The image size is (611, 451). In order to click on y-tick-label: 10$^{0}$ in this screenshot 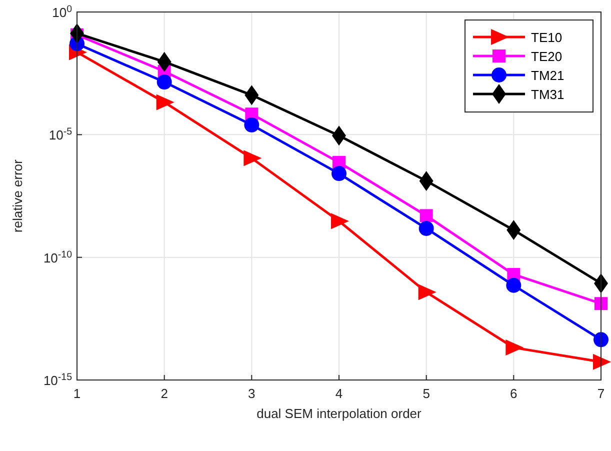, I will do `click(62, 12)`.